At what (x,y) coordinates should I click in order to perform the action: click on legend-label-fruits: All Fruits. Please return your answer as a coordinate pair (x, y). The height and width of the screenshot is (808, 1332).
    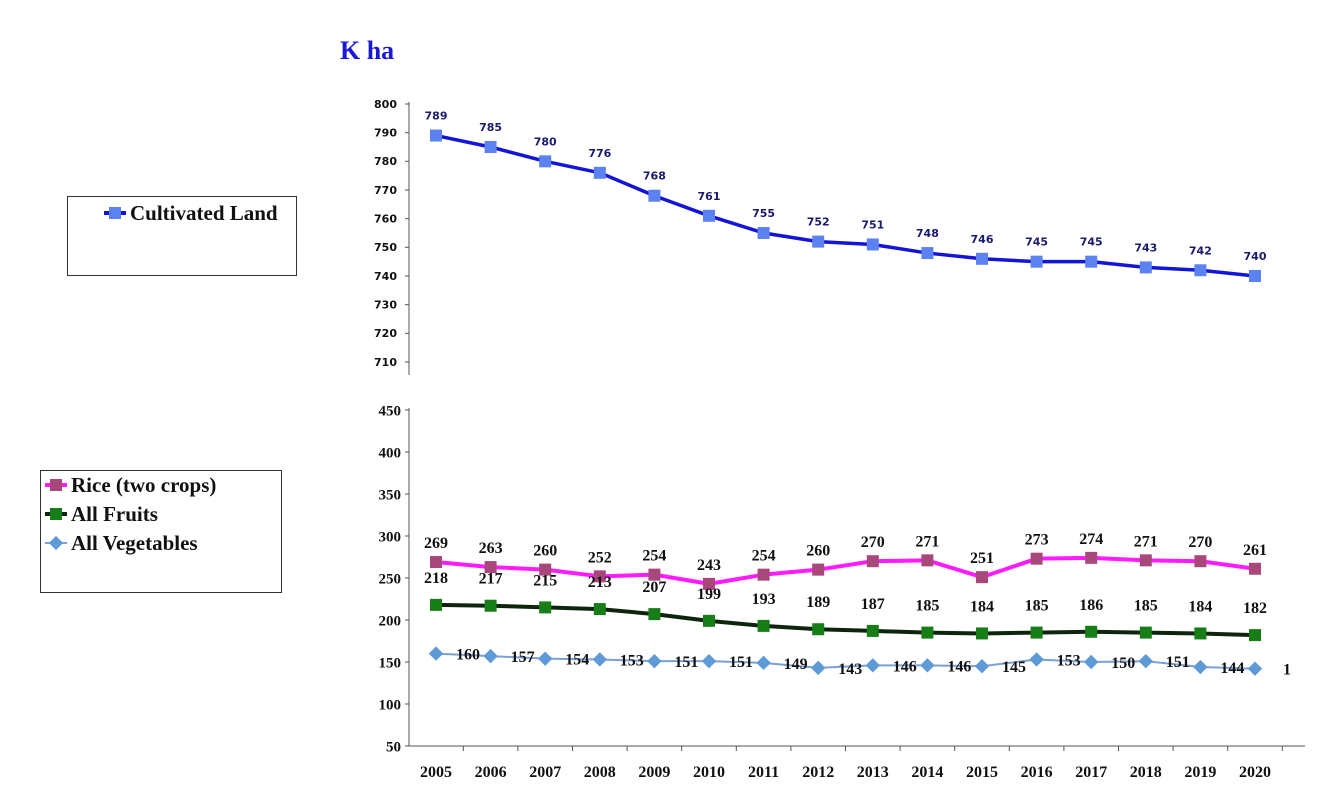
    Looking at the image, I should click on (114, 514).